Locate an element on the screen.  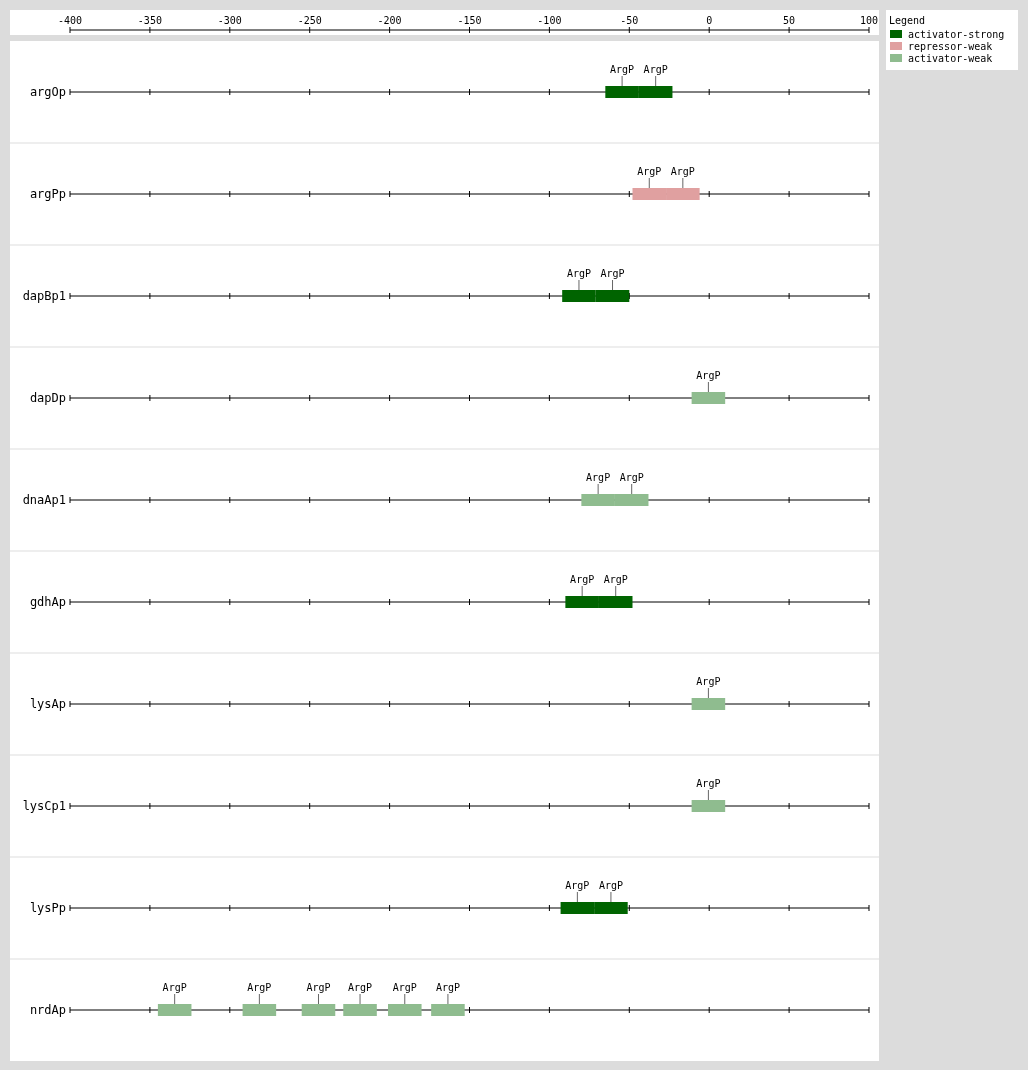
y-tick-label: gdhAp is located at coordinates (47, 602).